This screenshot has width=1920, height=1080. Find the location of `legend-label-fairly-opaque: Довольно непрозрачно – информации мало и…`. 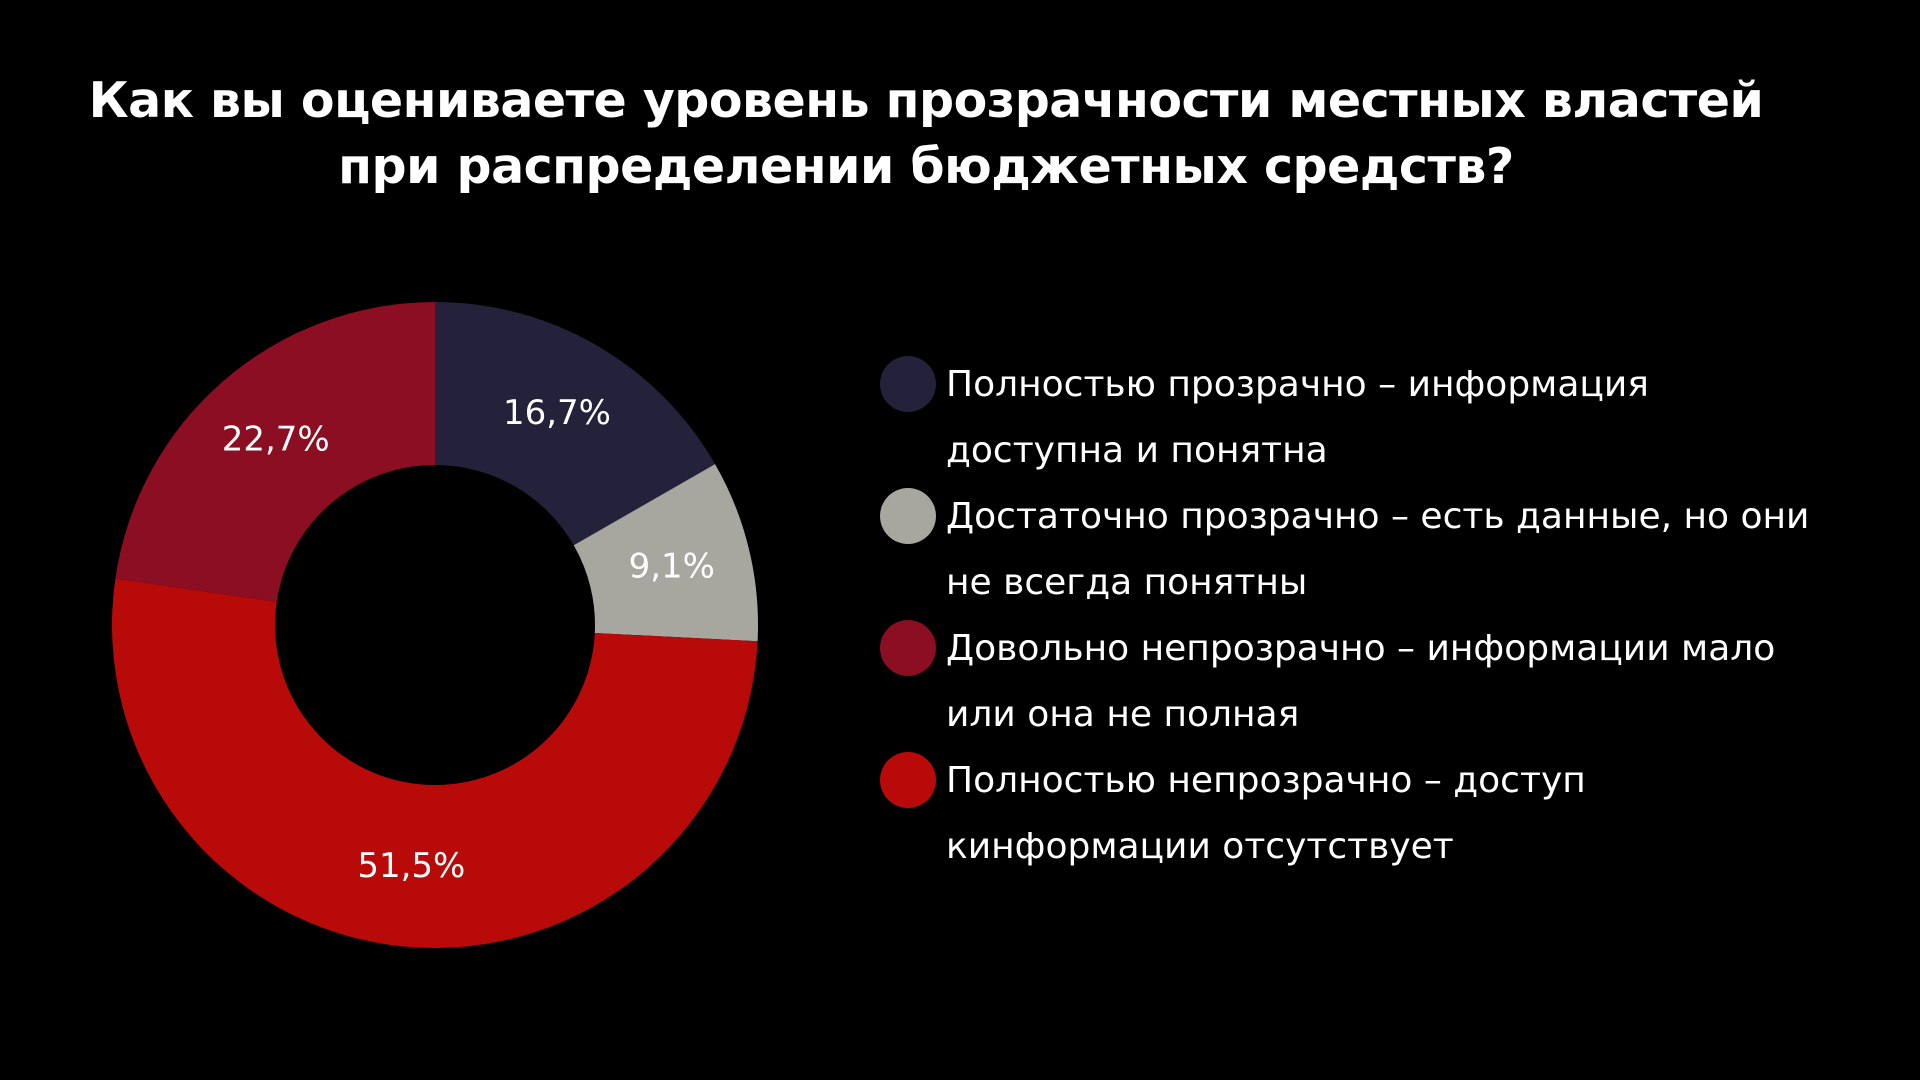

legend-label-fairly-opaque: Довольно непрозрачно – информации мало и… is located at coordinates (1417, 682).